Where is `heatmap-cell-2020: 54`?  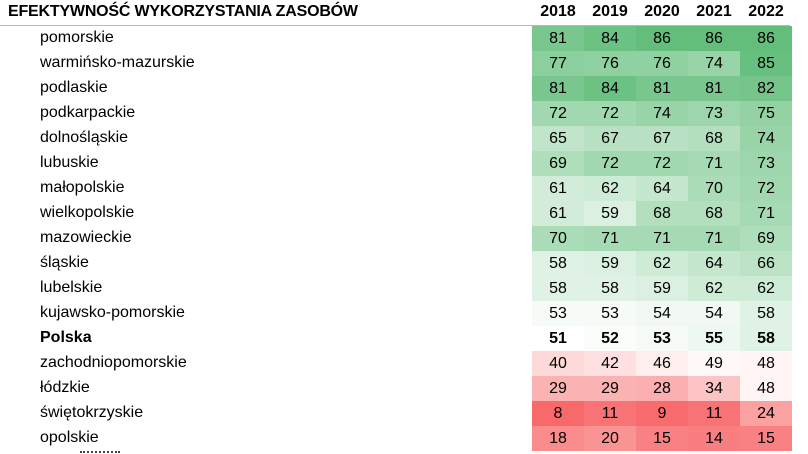
heatmap-cell-2020: 54 is located at coordinates (662, 313).